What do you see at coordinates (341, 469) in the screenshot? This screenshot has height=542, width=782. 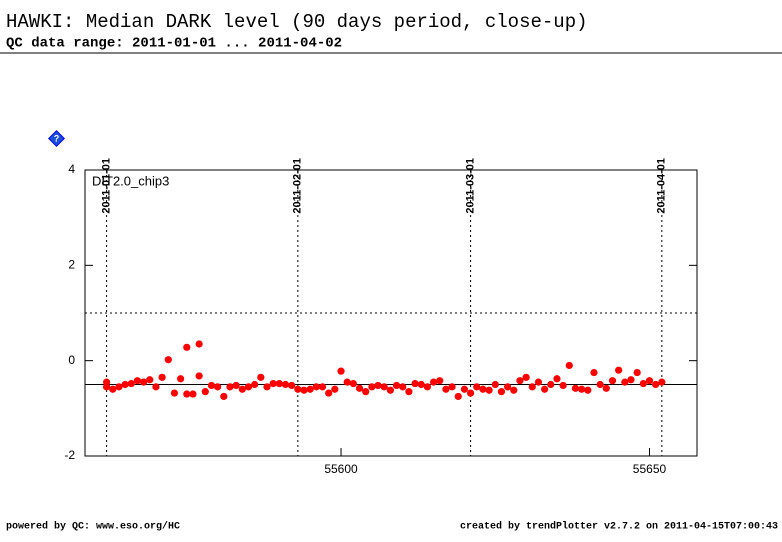 I see `x-tick-label: 55600` at bounding box center [341, 469].